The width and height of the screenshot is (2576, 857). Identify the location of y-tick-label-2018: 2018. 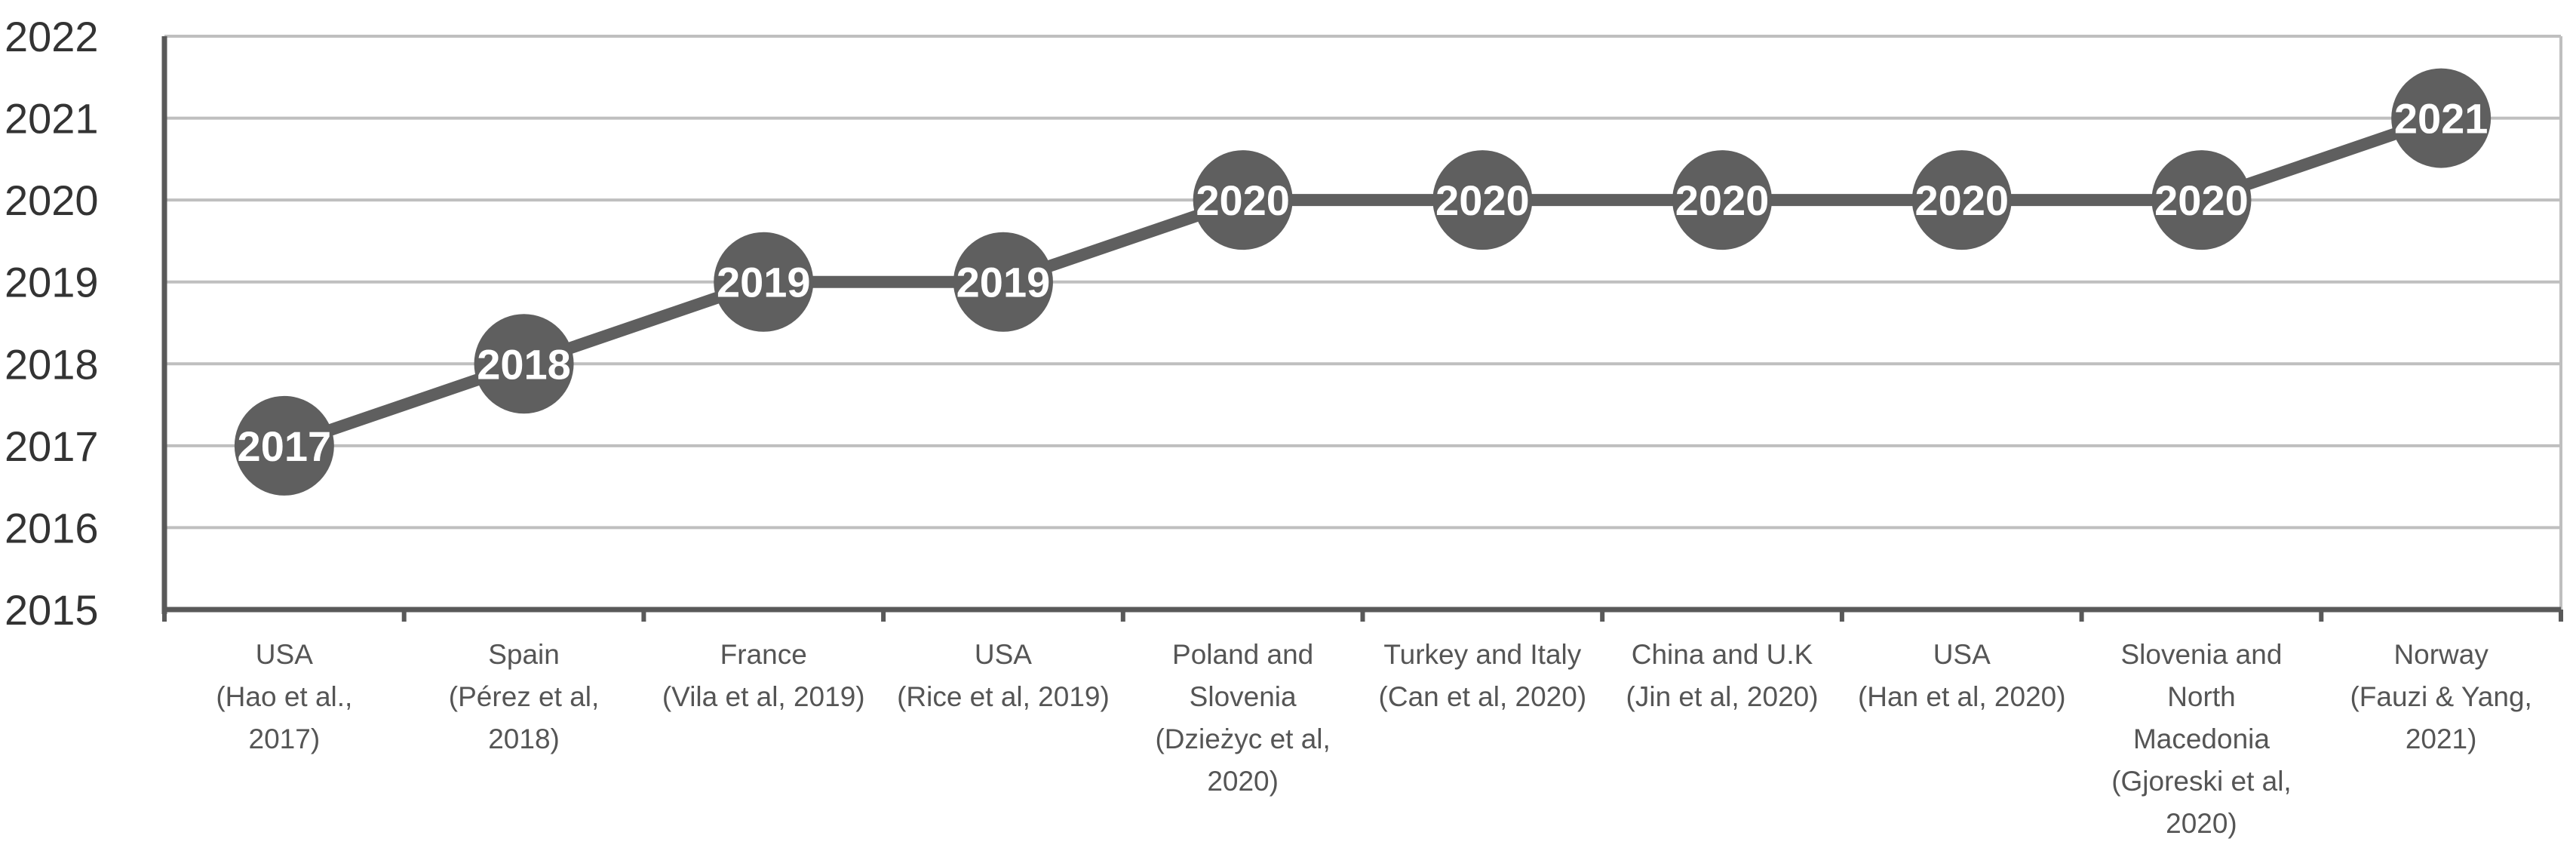
(52, 364).